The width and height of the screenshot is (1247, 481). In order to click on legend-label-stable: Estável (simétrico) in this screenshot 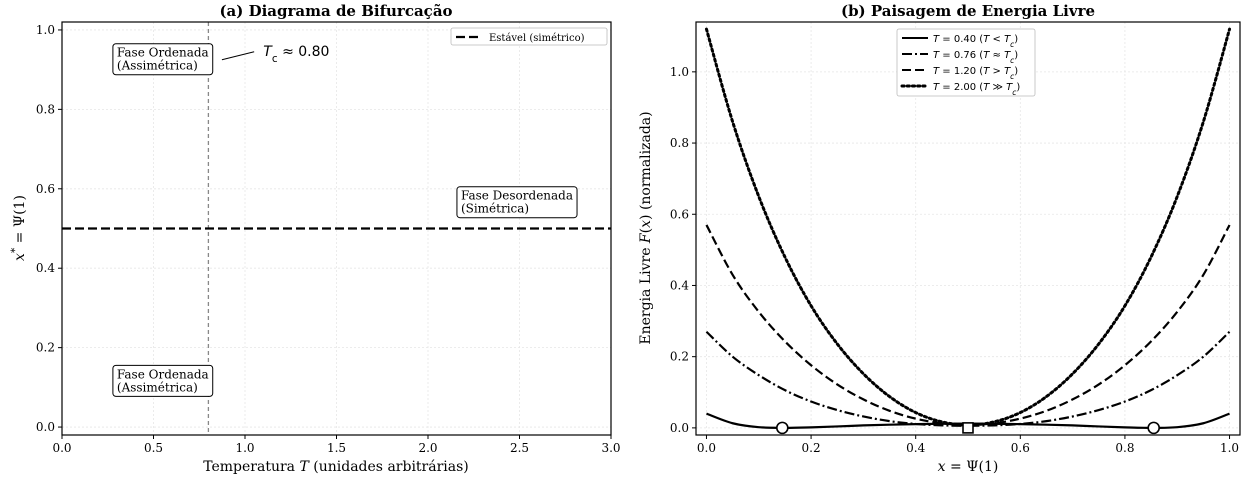, I will do `click(537, 38)`.